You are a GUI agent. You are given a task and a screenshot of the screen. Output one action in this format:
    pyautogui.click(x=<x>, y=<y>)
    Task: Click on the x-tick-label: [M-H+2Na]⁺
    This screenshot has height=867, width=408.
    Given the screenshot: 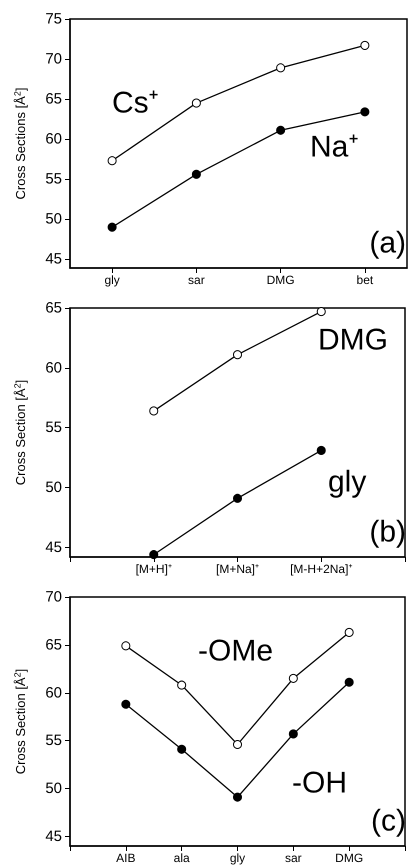 What is the action you would take?
    pyautogui.click(x=321, y=569)
    